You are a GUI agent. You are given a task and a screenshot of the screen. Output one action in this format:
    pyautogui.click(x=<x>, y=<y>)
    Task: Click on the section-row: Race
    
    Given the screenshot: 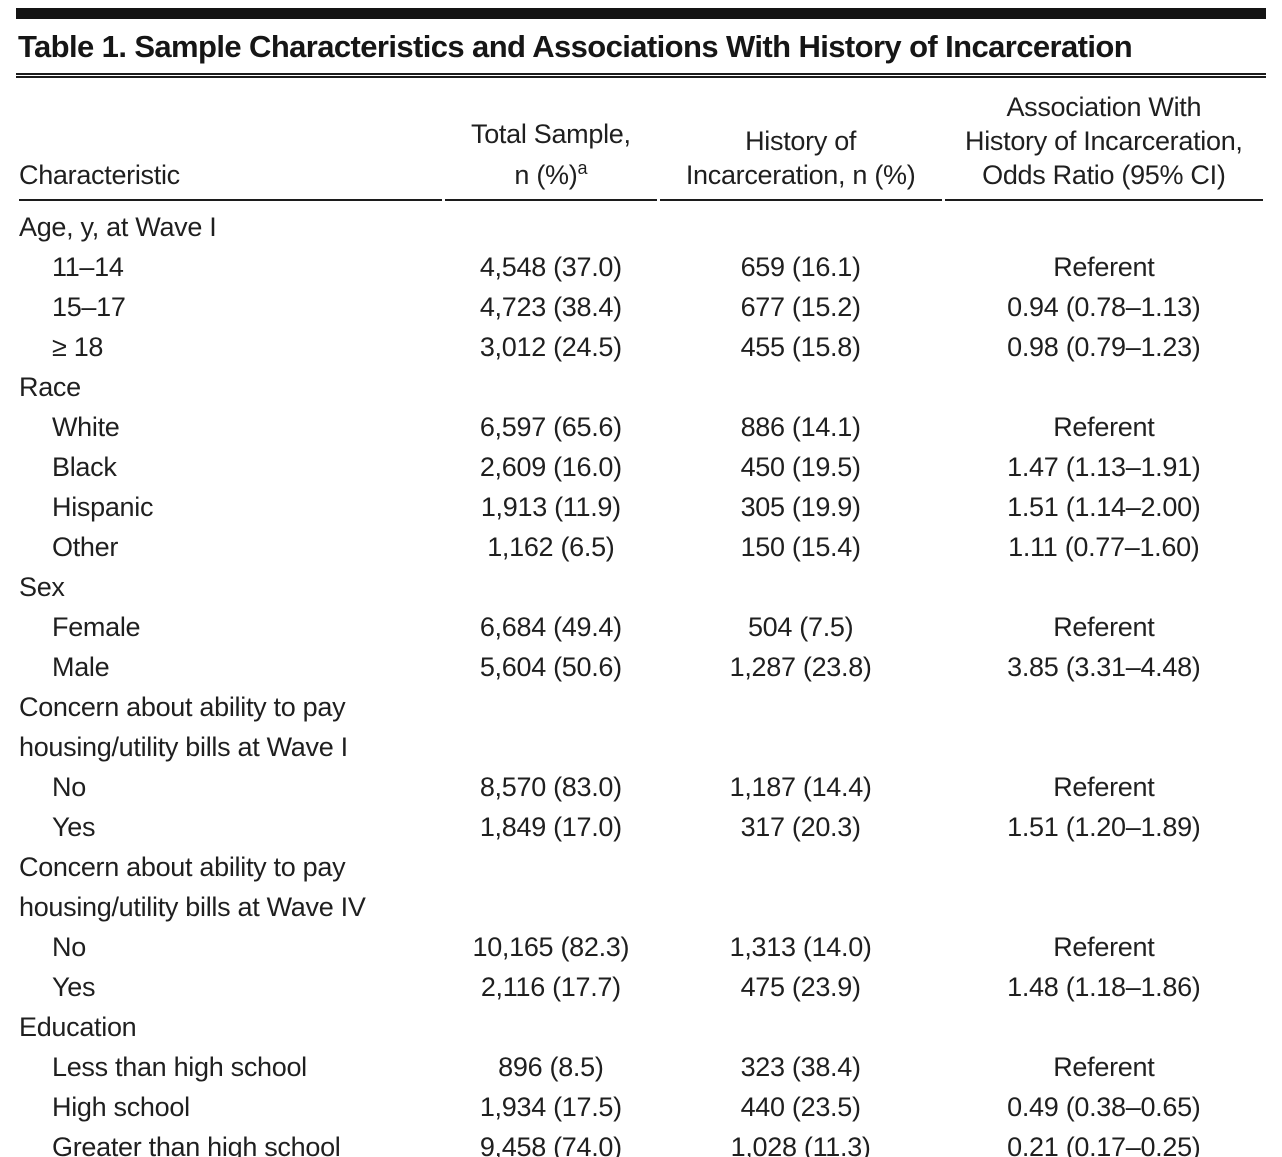 What is the action you would take?
    pyautogui.click(x=641, y=387)
    